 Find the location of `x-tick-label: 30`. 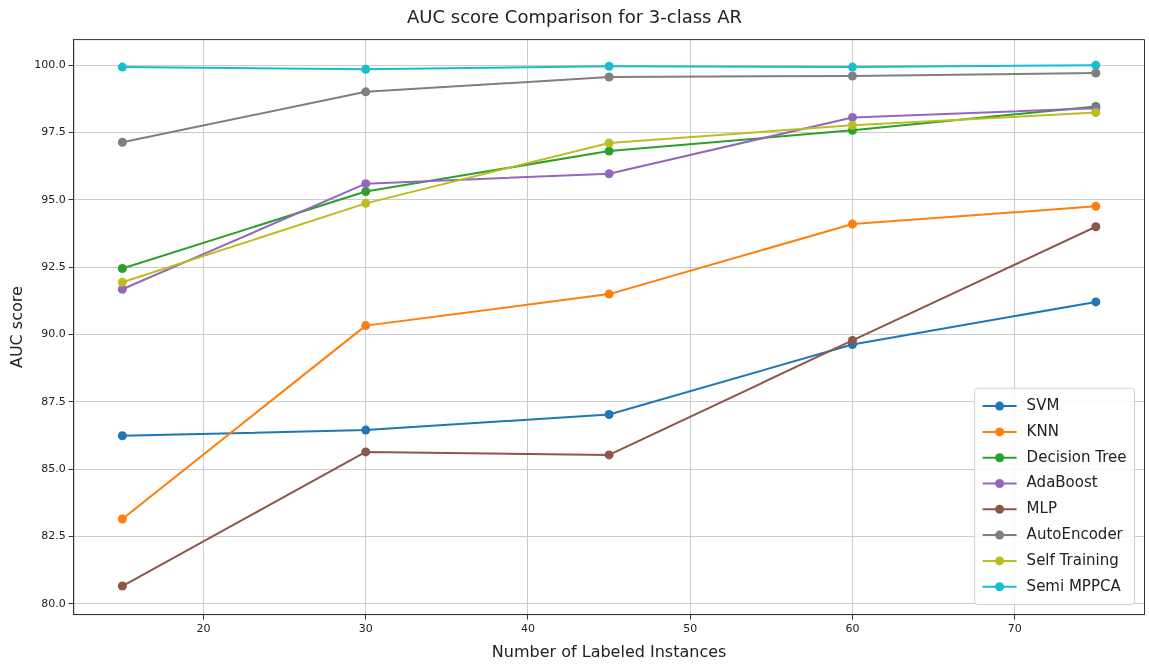

x-tick-label: 30 is located at coordinates (365, 629).